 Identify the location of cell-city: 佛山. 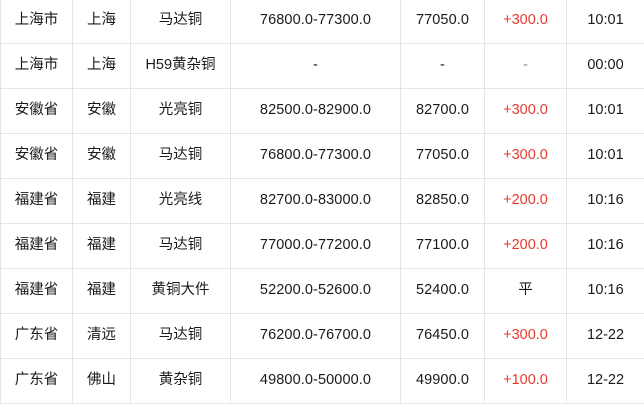
(101, 381).